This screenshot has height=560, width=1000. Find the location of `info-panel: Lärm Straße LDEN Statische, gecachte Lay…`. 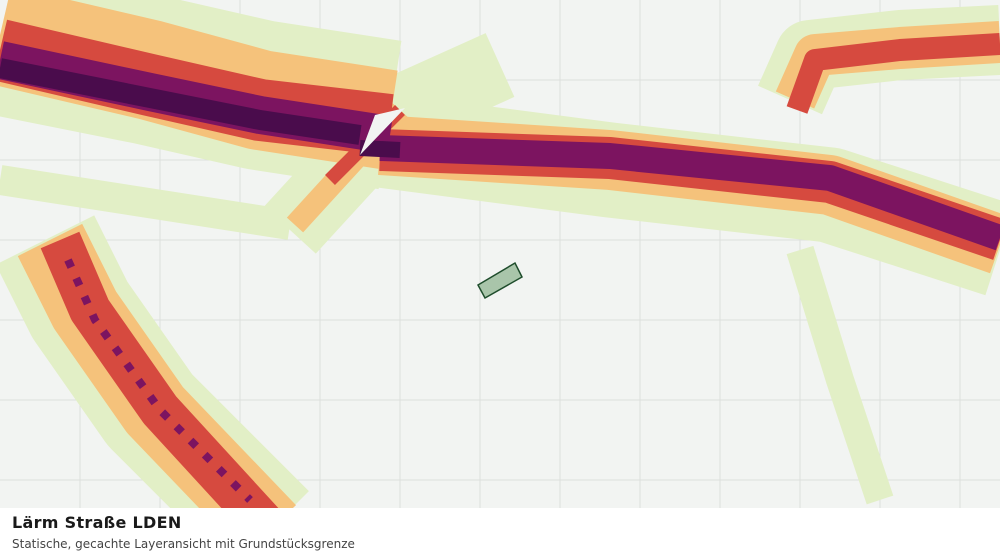

info-panel: Lärm Straße LDEN Statische, gecachte Lay… is located at coordinates (500, 534).